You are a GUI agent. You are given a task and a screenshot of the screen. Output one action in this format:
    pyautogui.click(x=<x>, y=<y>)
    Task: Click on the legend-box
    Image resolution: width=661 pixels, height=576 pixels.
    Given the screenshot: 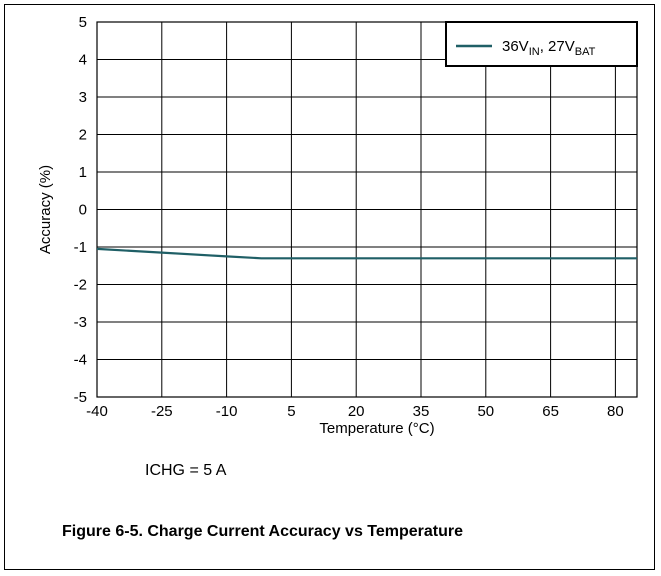 What is the action you would take?
    pyautogui.click(x=541, y=44)
    